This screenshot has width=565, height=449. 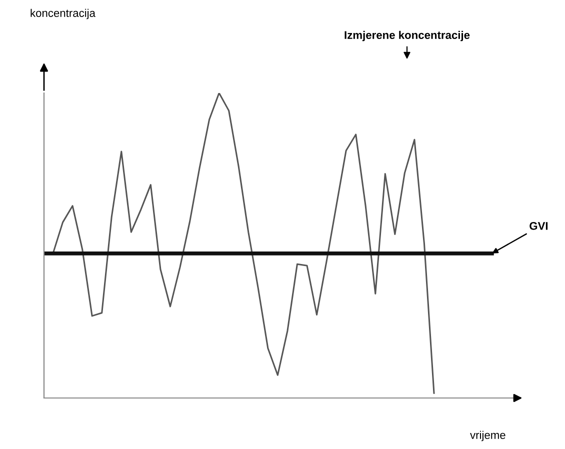 What do you see at coordinates (488, 436) in the screenshot?
I see `text: vrijeme` at bounding box center [488, 436].